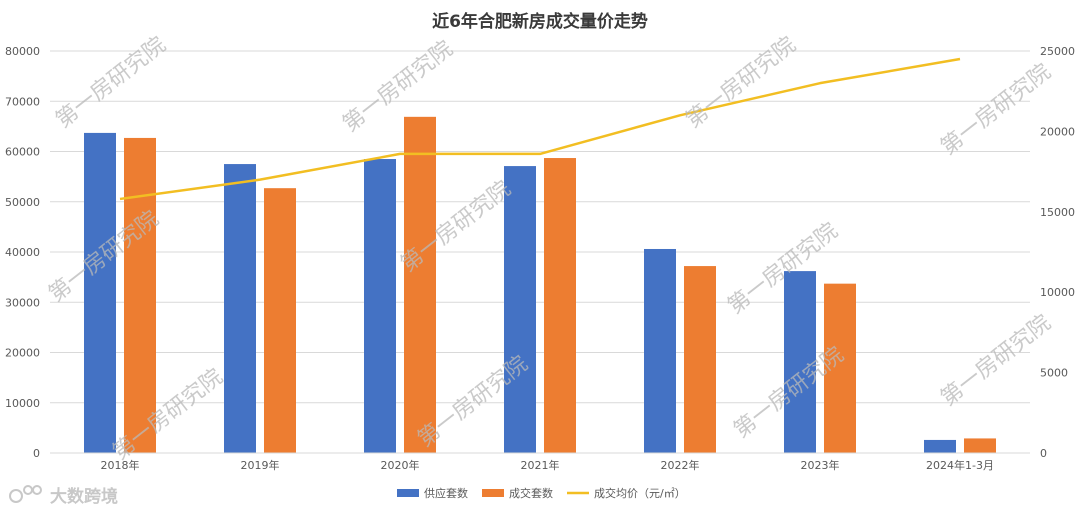 This screenshot has width=1080, height=516. Describe the element at coordinates (1057, 292) in the screenshot. I see `y-right-tick-label: 10000` at that location.